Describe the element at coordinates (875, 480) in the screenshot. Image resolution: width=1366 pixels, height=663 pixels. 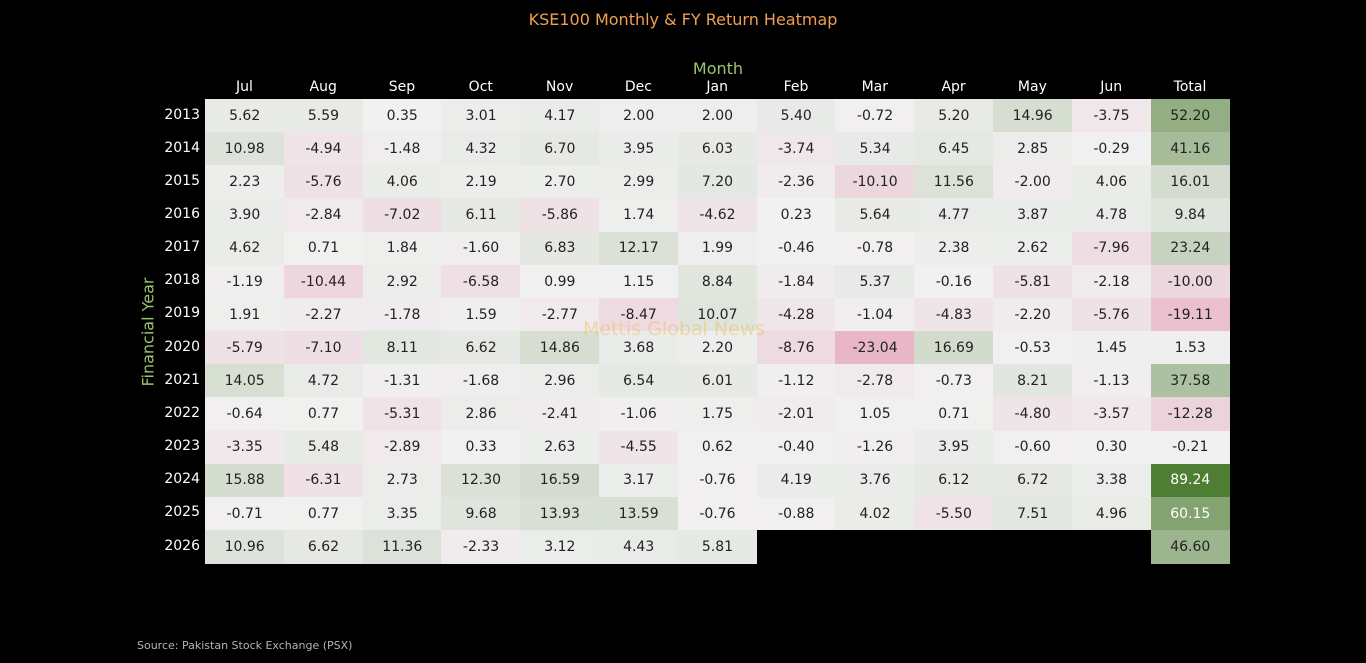
I see `heatmap-cell: 3.76` at that location.